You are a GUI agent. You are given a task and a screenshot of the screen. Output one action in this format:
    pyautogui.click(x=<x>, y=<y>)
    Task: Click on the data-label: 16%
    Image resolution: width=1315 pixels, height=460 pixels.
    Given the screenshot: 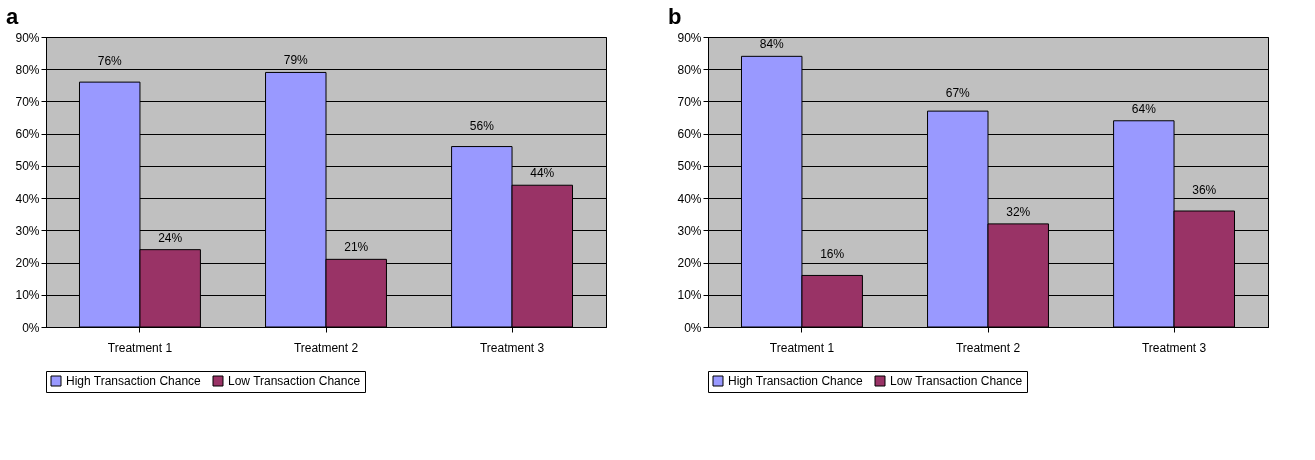 What is the action you would take?
    pyautogui.click(x=832, y=254)
    